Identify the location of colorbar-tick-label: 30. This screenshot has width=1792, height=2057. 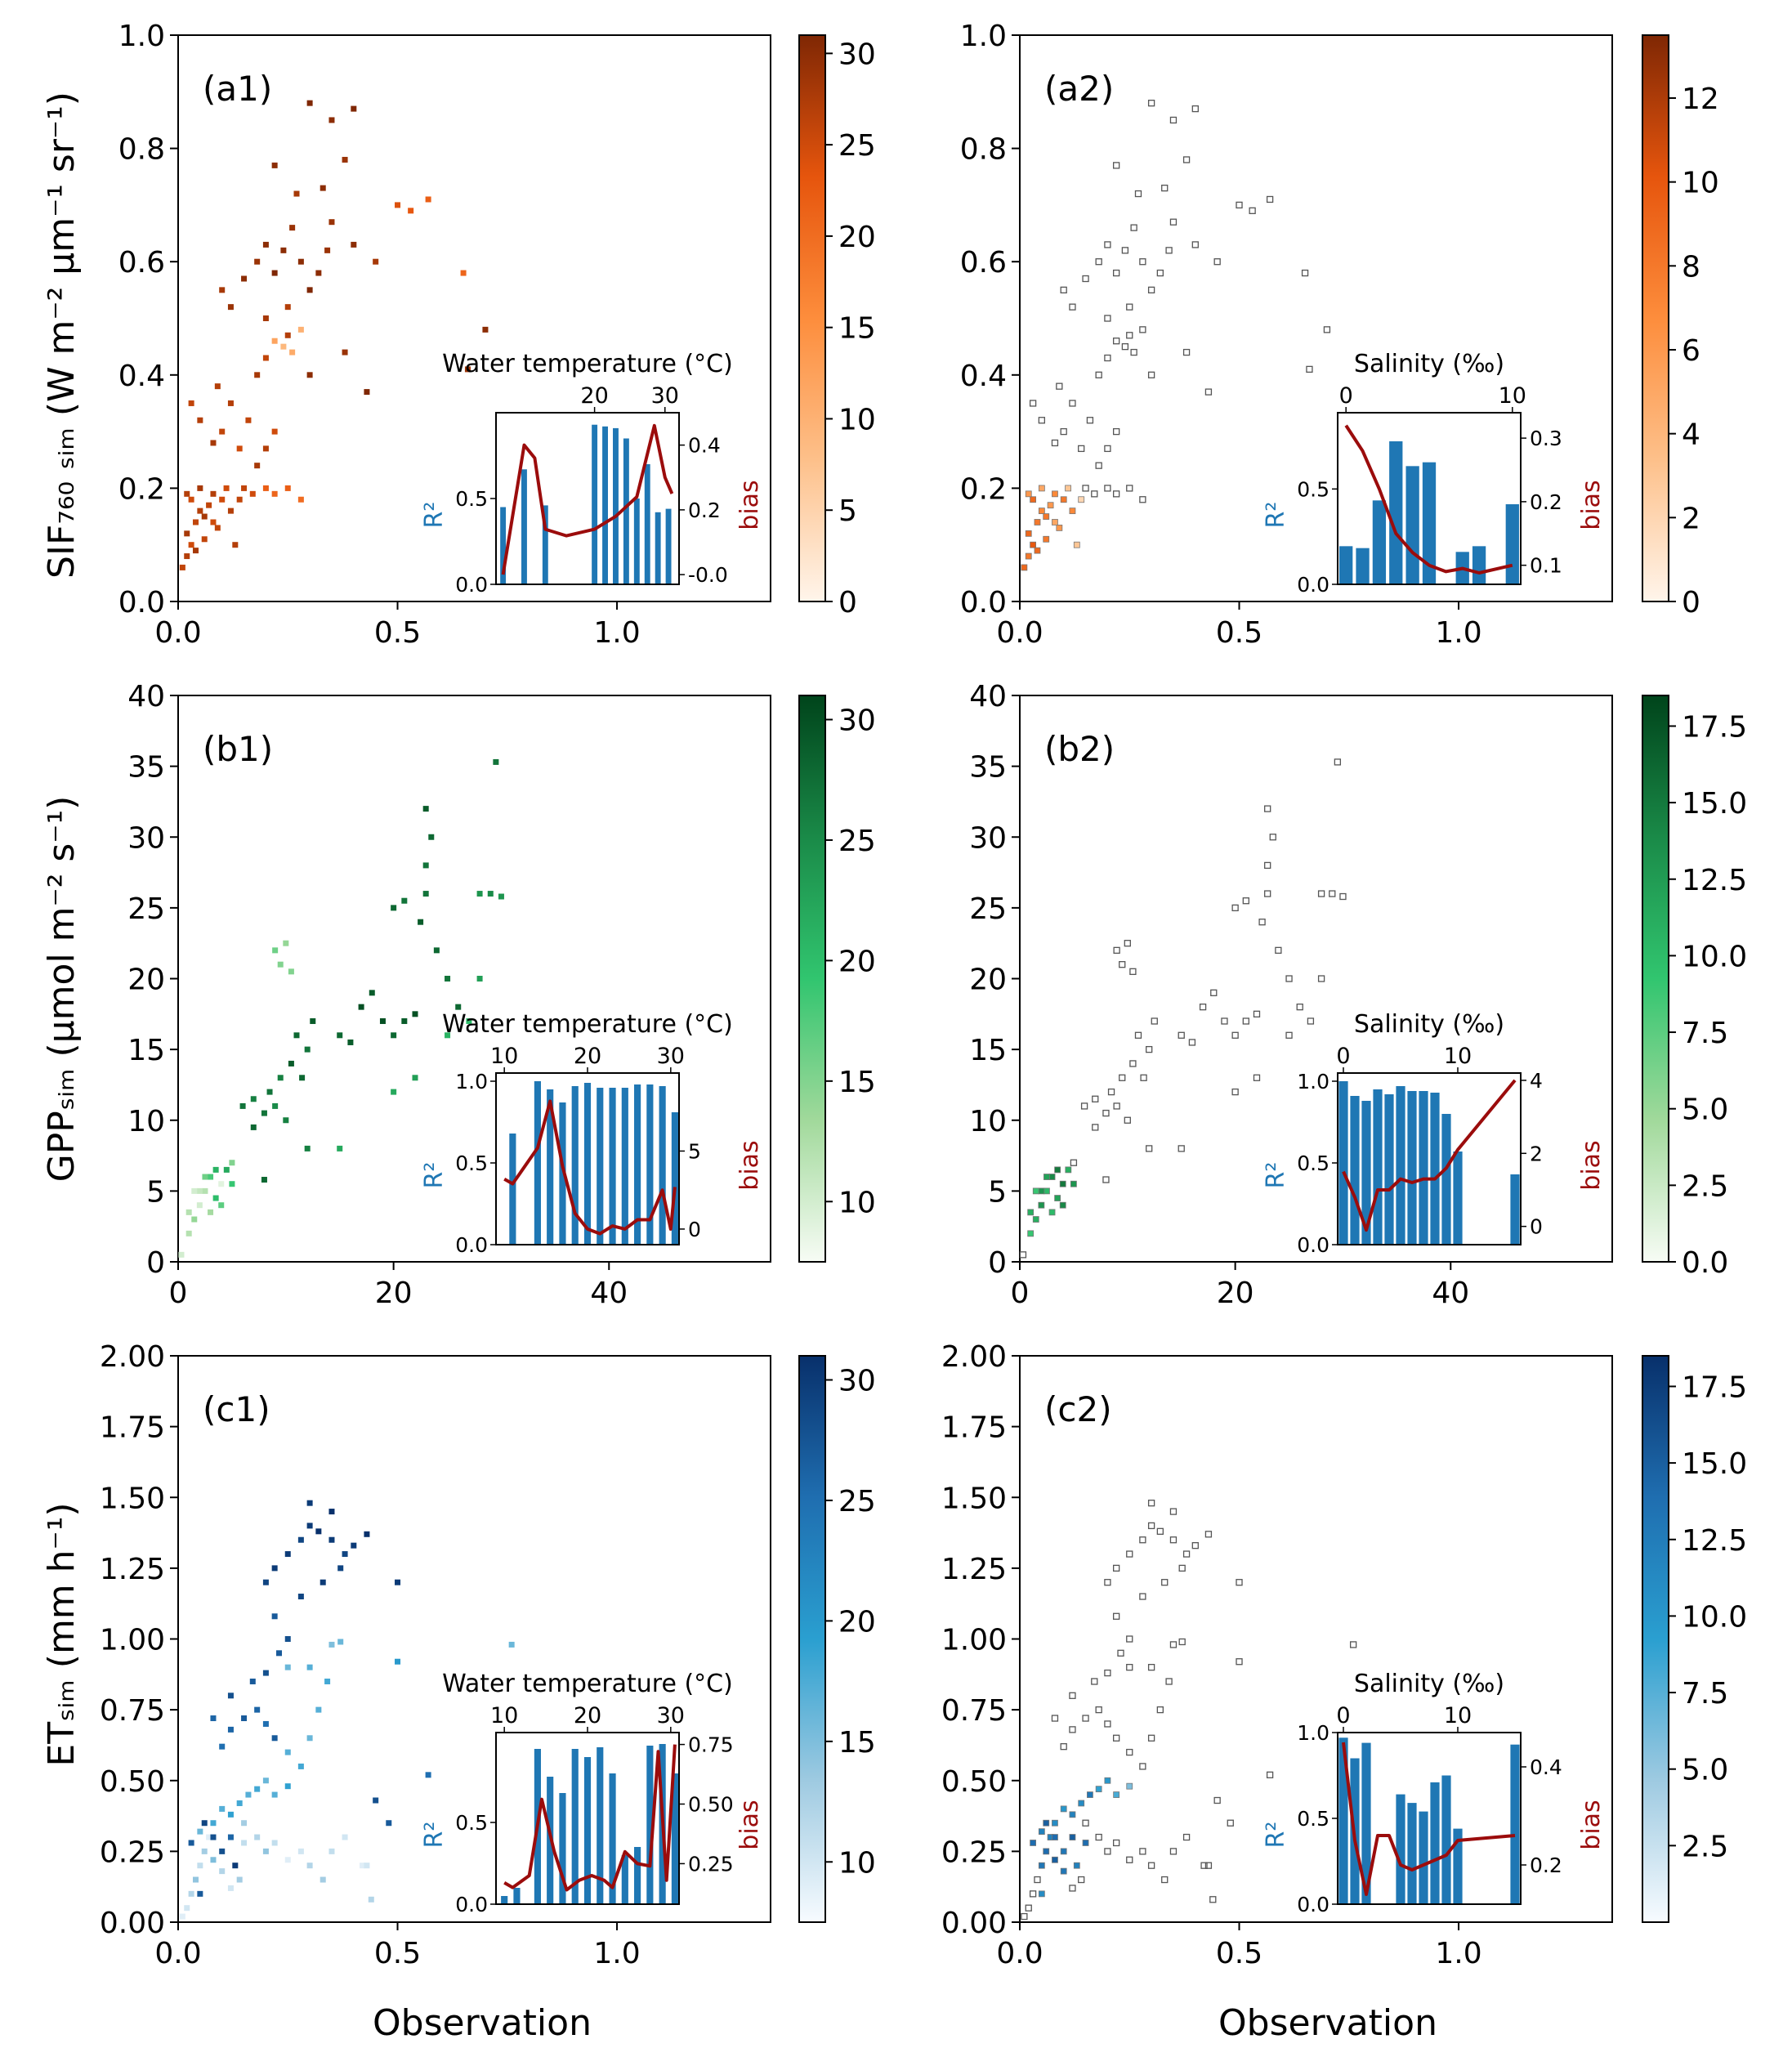
(857, 1380).